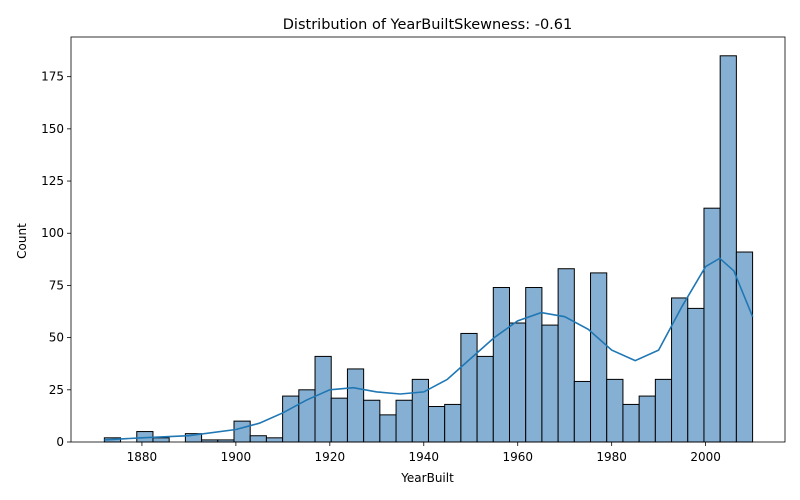  Describe the element at coordinates (705, 457) in the screenshot. I see `x-tick-label: 2000` at that location.